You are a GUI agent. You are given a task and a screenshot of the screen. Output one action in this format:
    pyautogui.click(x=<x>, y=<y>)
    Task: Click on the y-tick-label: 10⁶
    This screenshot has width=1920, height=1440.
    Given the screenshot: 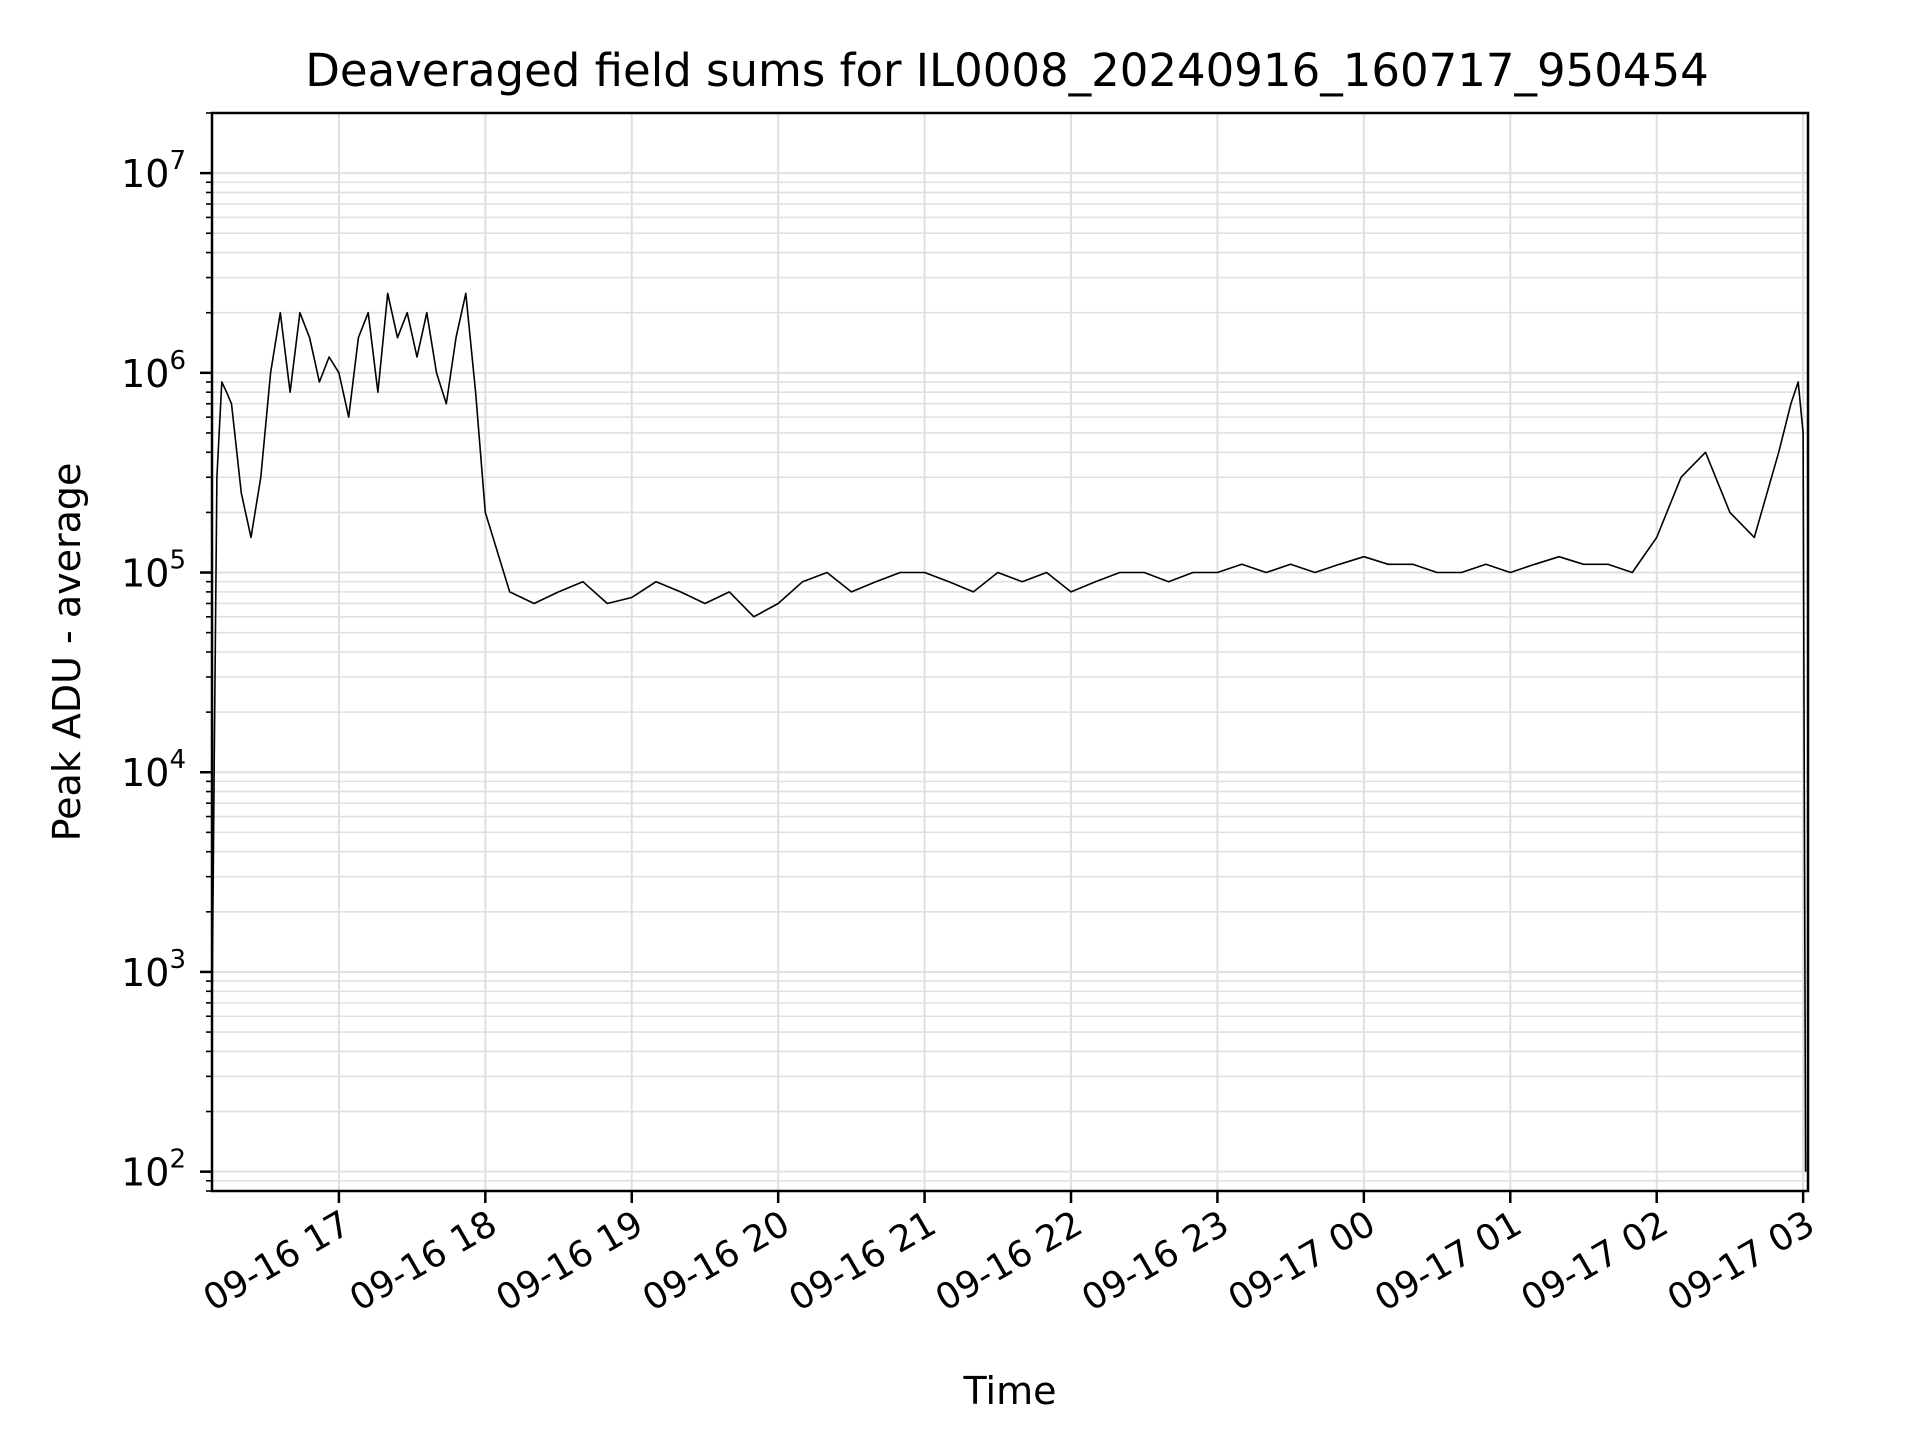 What is the action you would take?
    pyautogui.click(x=153, y=371)
    